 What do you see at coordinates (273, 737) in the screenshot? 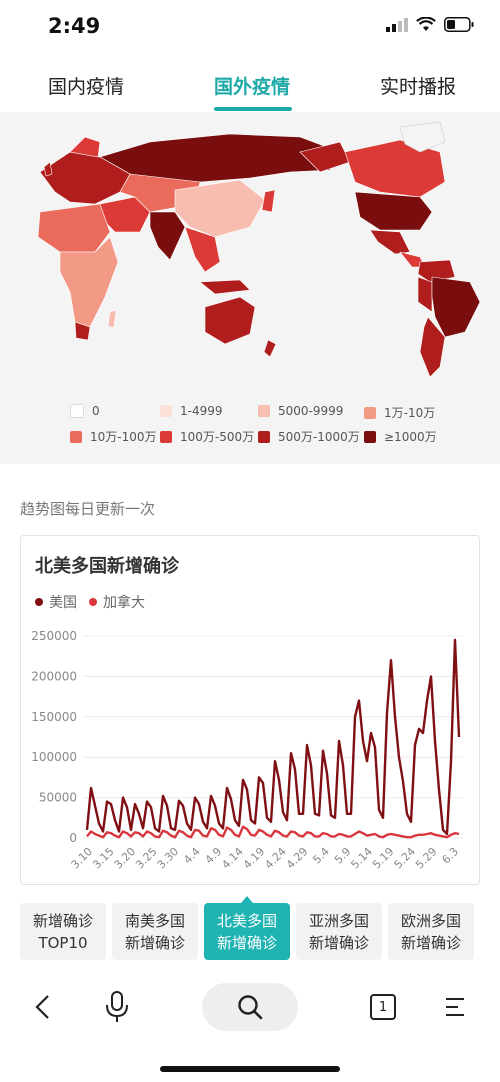
I see `series-line-美国` at bounding box center [273, 737].